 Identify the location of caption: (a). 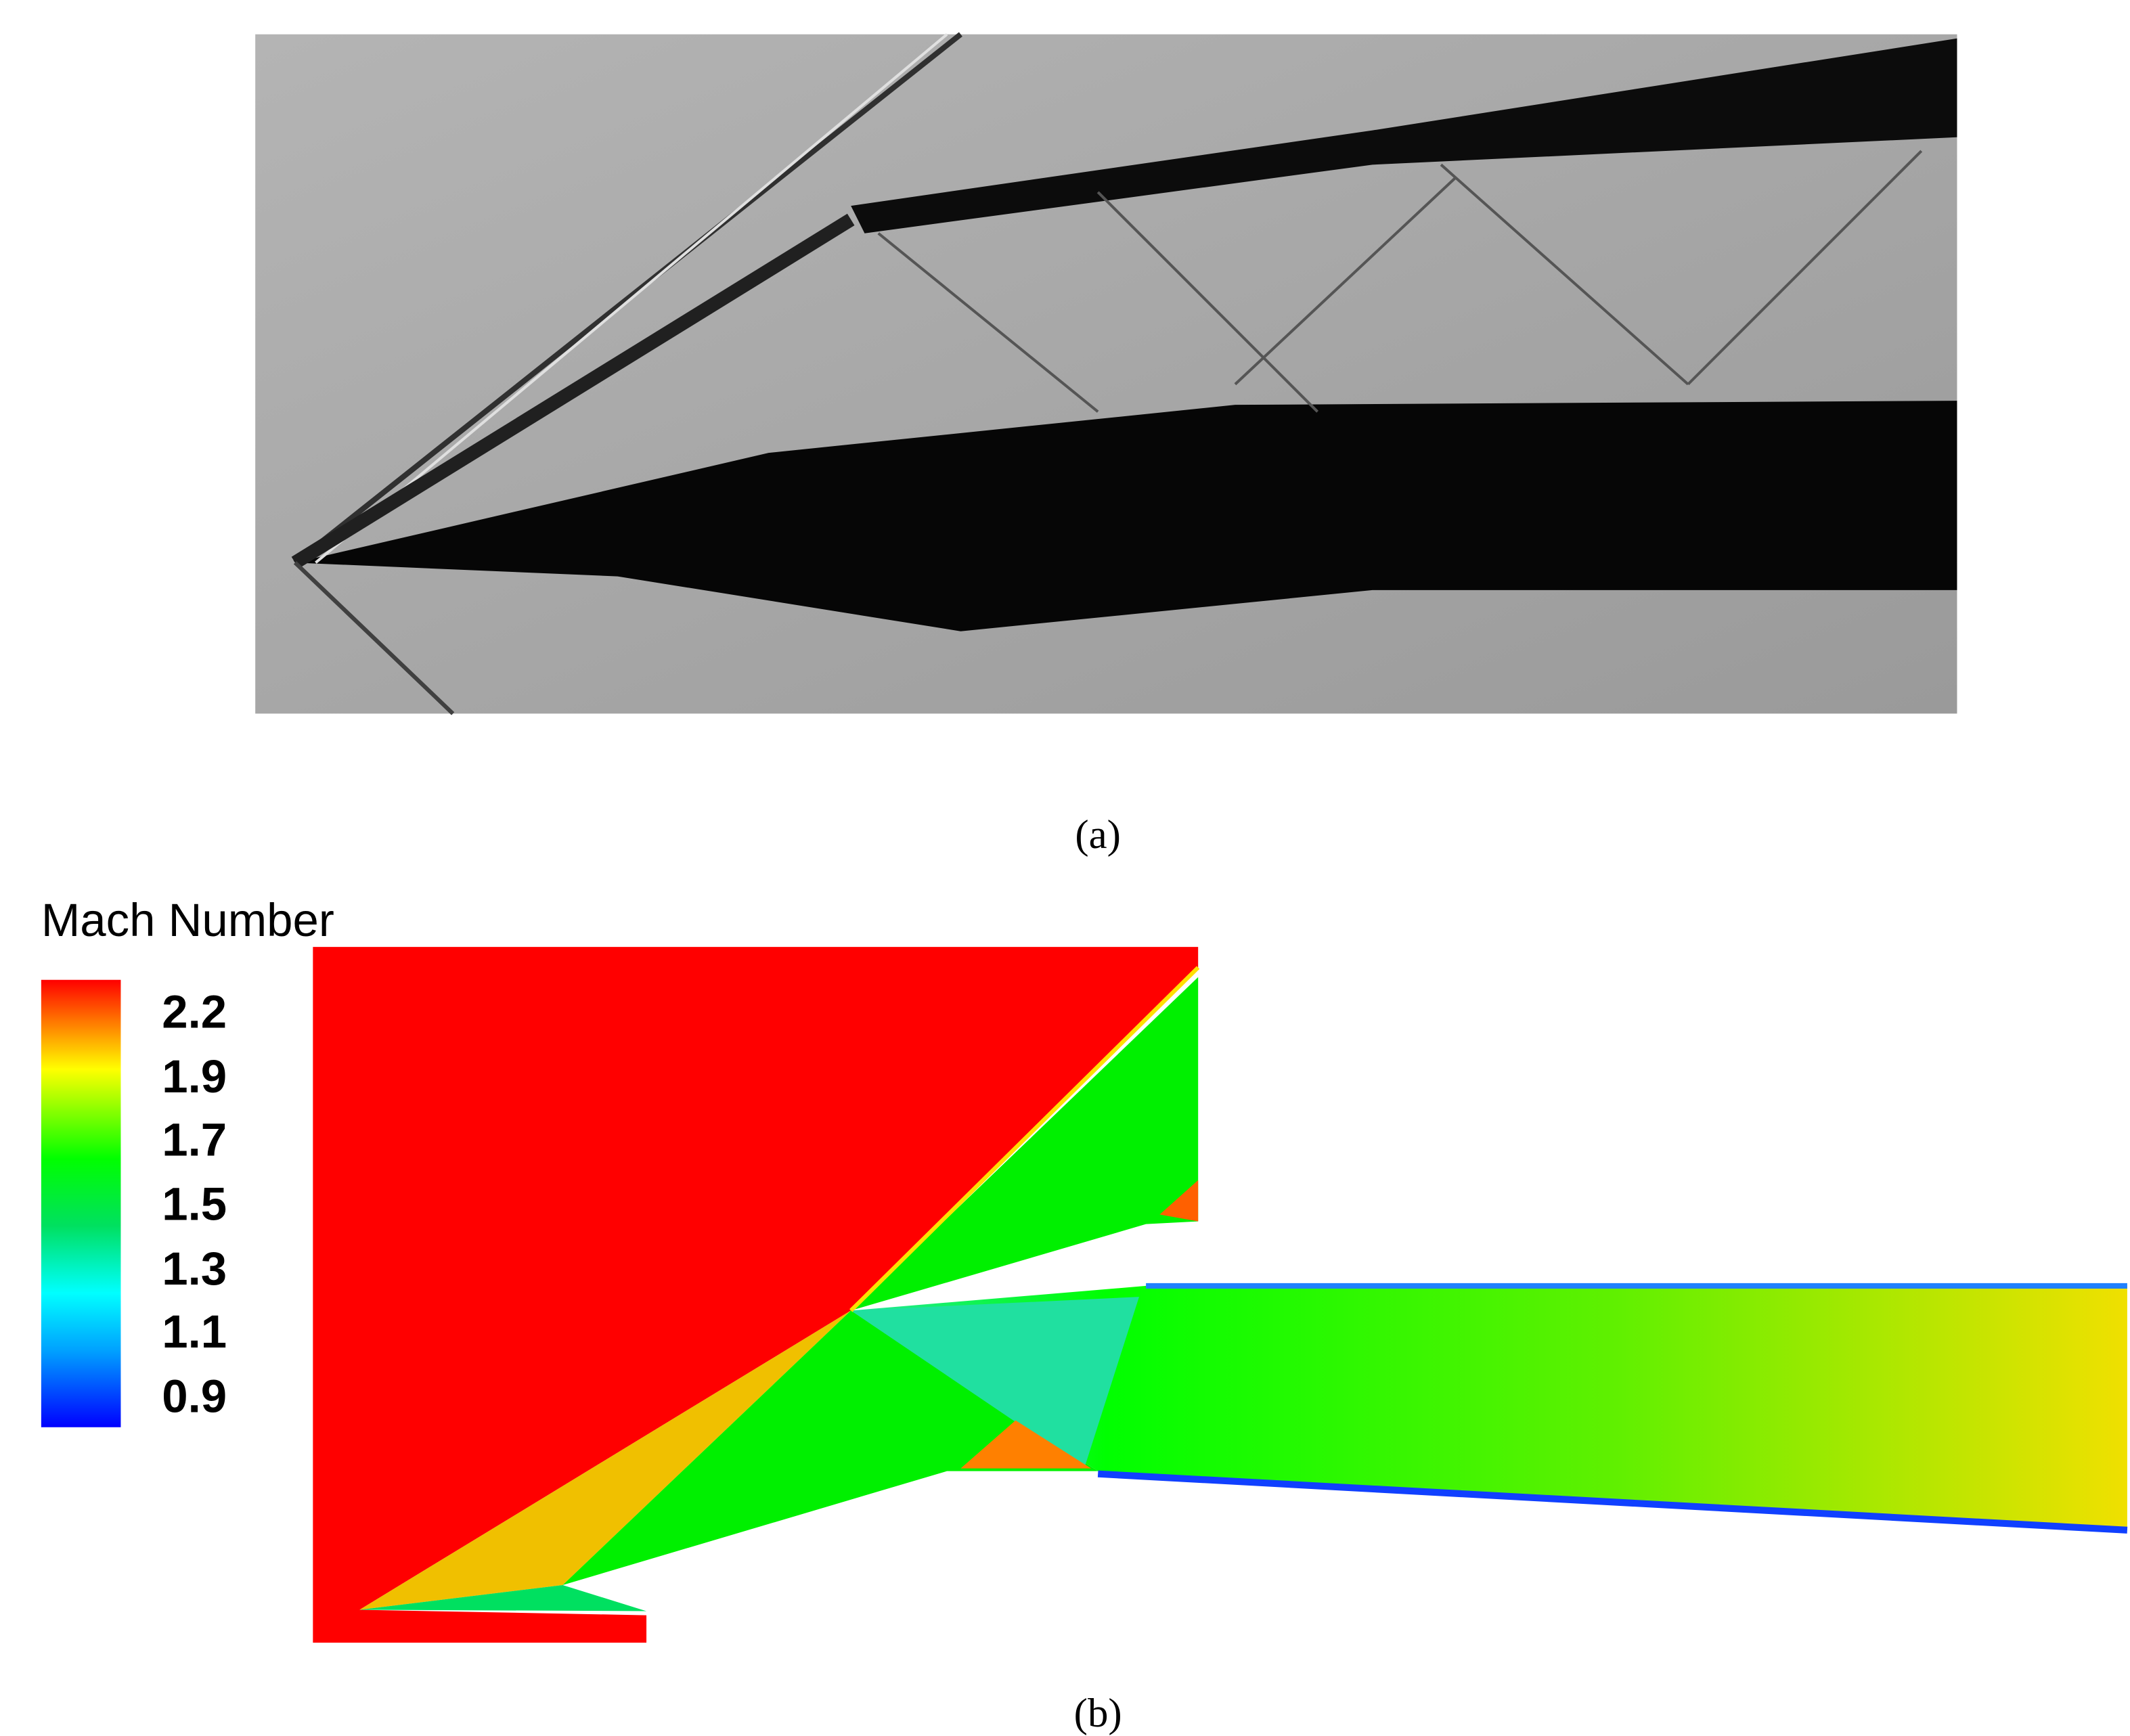
(1098, 835).